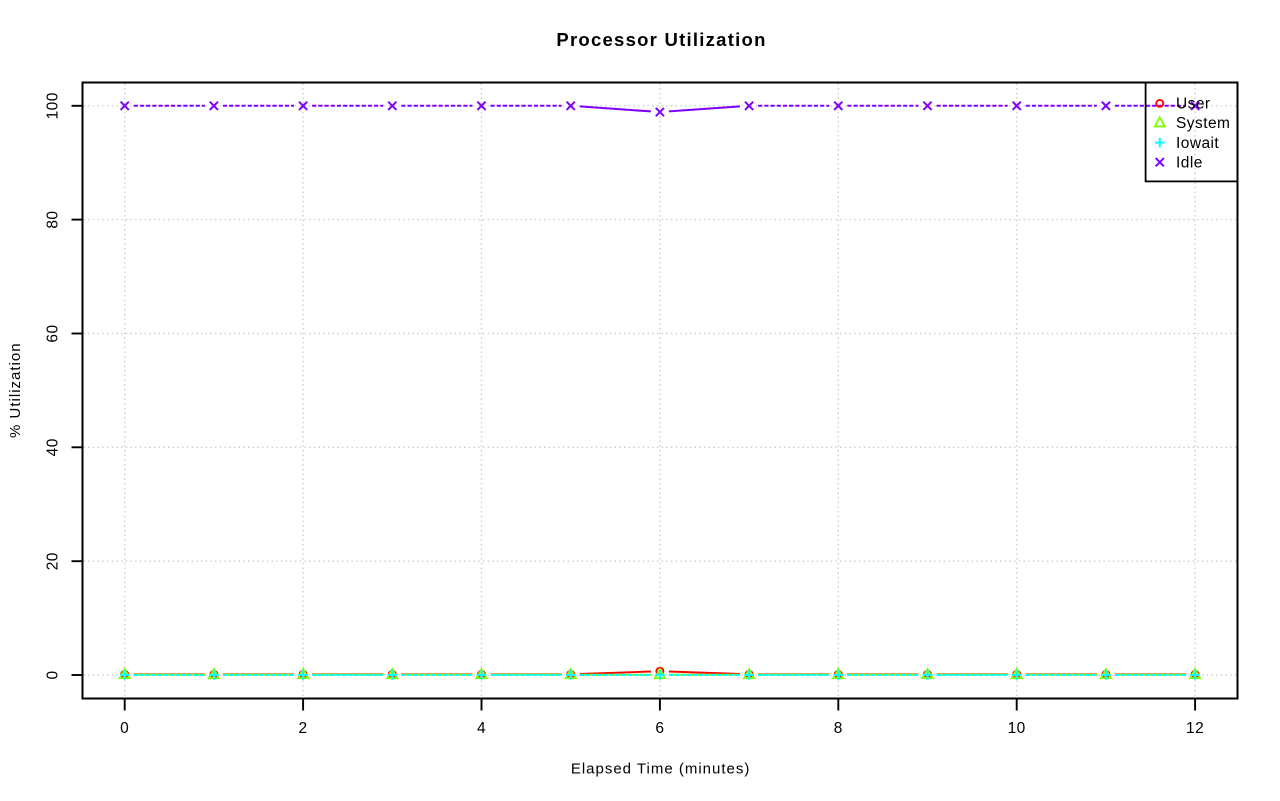 The width and height of the screenshot is (1280, 801). I want to click on svg-text: 80, so click(53, 220).